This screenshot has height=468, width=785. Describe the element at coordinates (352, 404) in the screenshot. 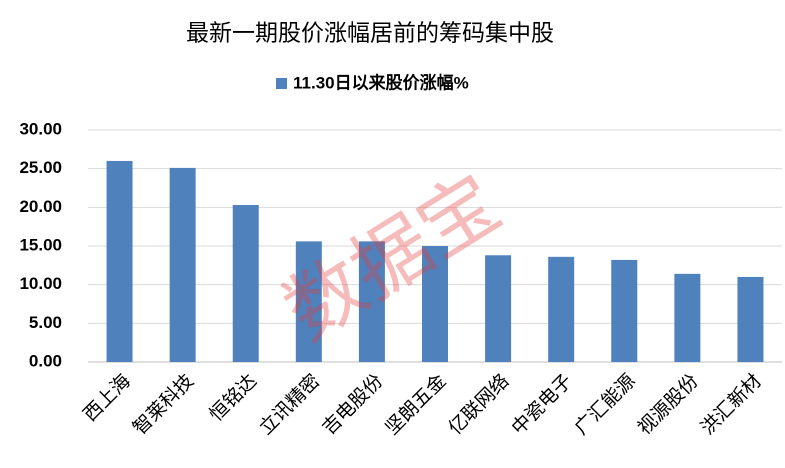

I see `x-tick-label: 吉电股份` at that location.